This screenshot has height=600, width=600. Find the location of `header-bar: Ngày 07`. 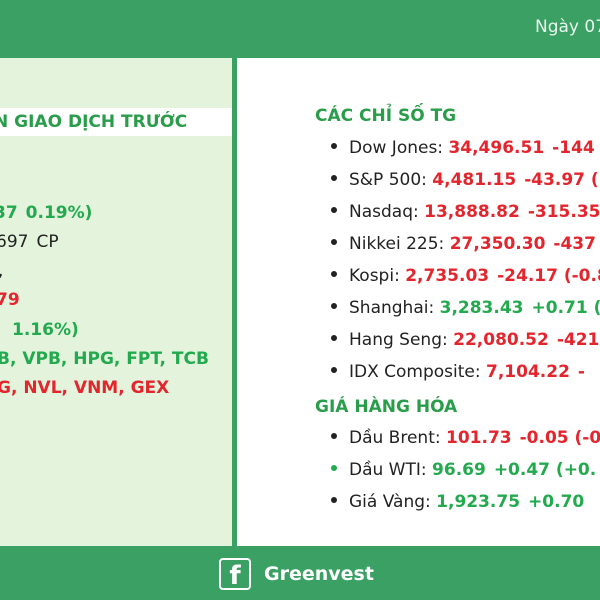

header-bar: Ngày 07 is located at coordinates (300, 29).